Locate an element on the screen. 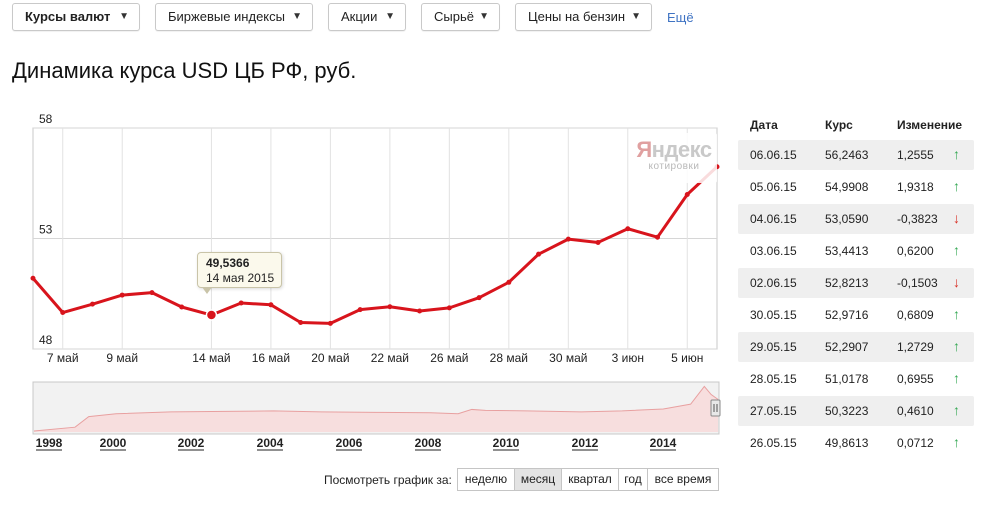  overview-year-label: 1998 is located at coordinates (49, 443).